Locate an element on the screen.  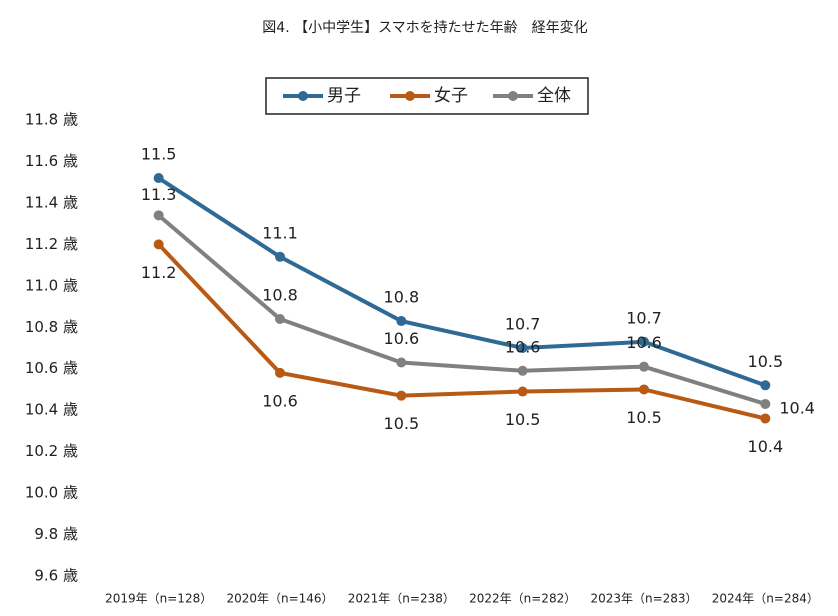
y-tick-label: 10.4 歳 is located at coordinates (51, 410).